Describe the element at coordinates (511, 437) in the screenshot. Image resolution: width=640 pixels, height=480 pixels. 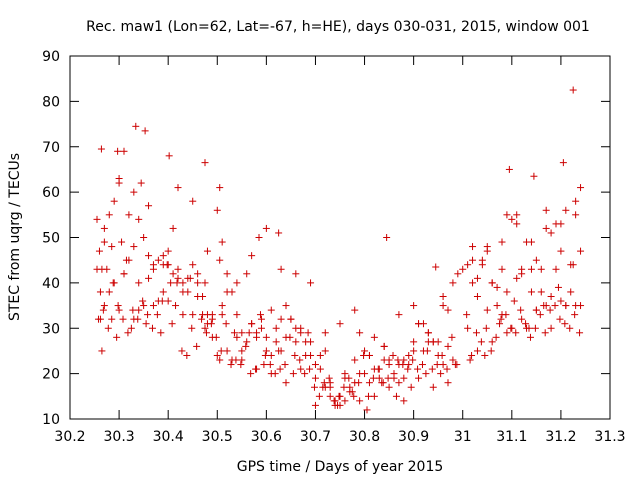
I see `x-tick-label: 31.1` at that location.